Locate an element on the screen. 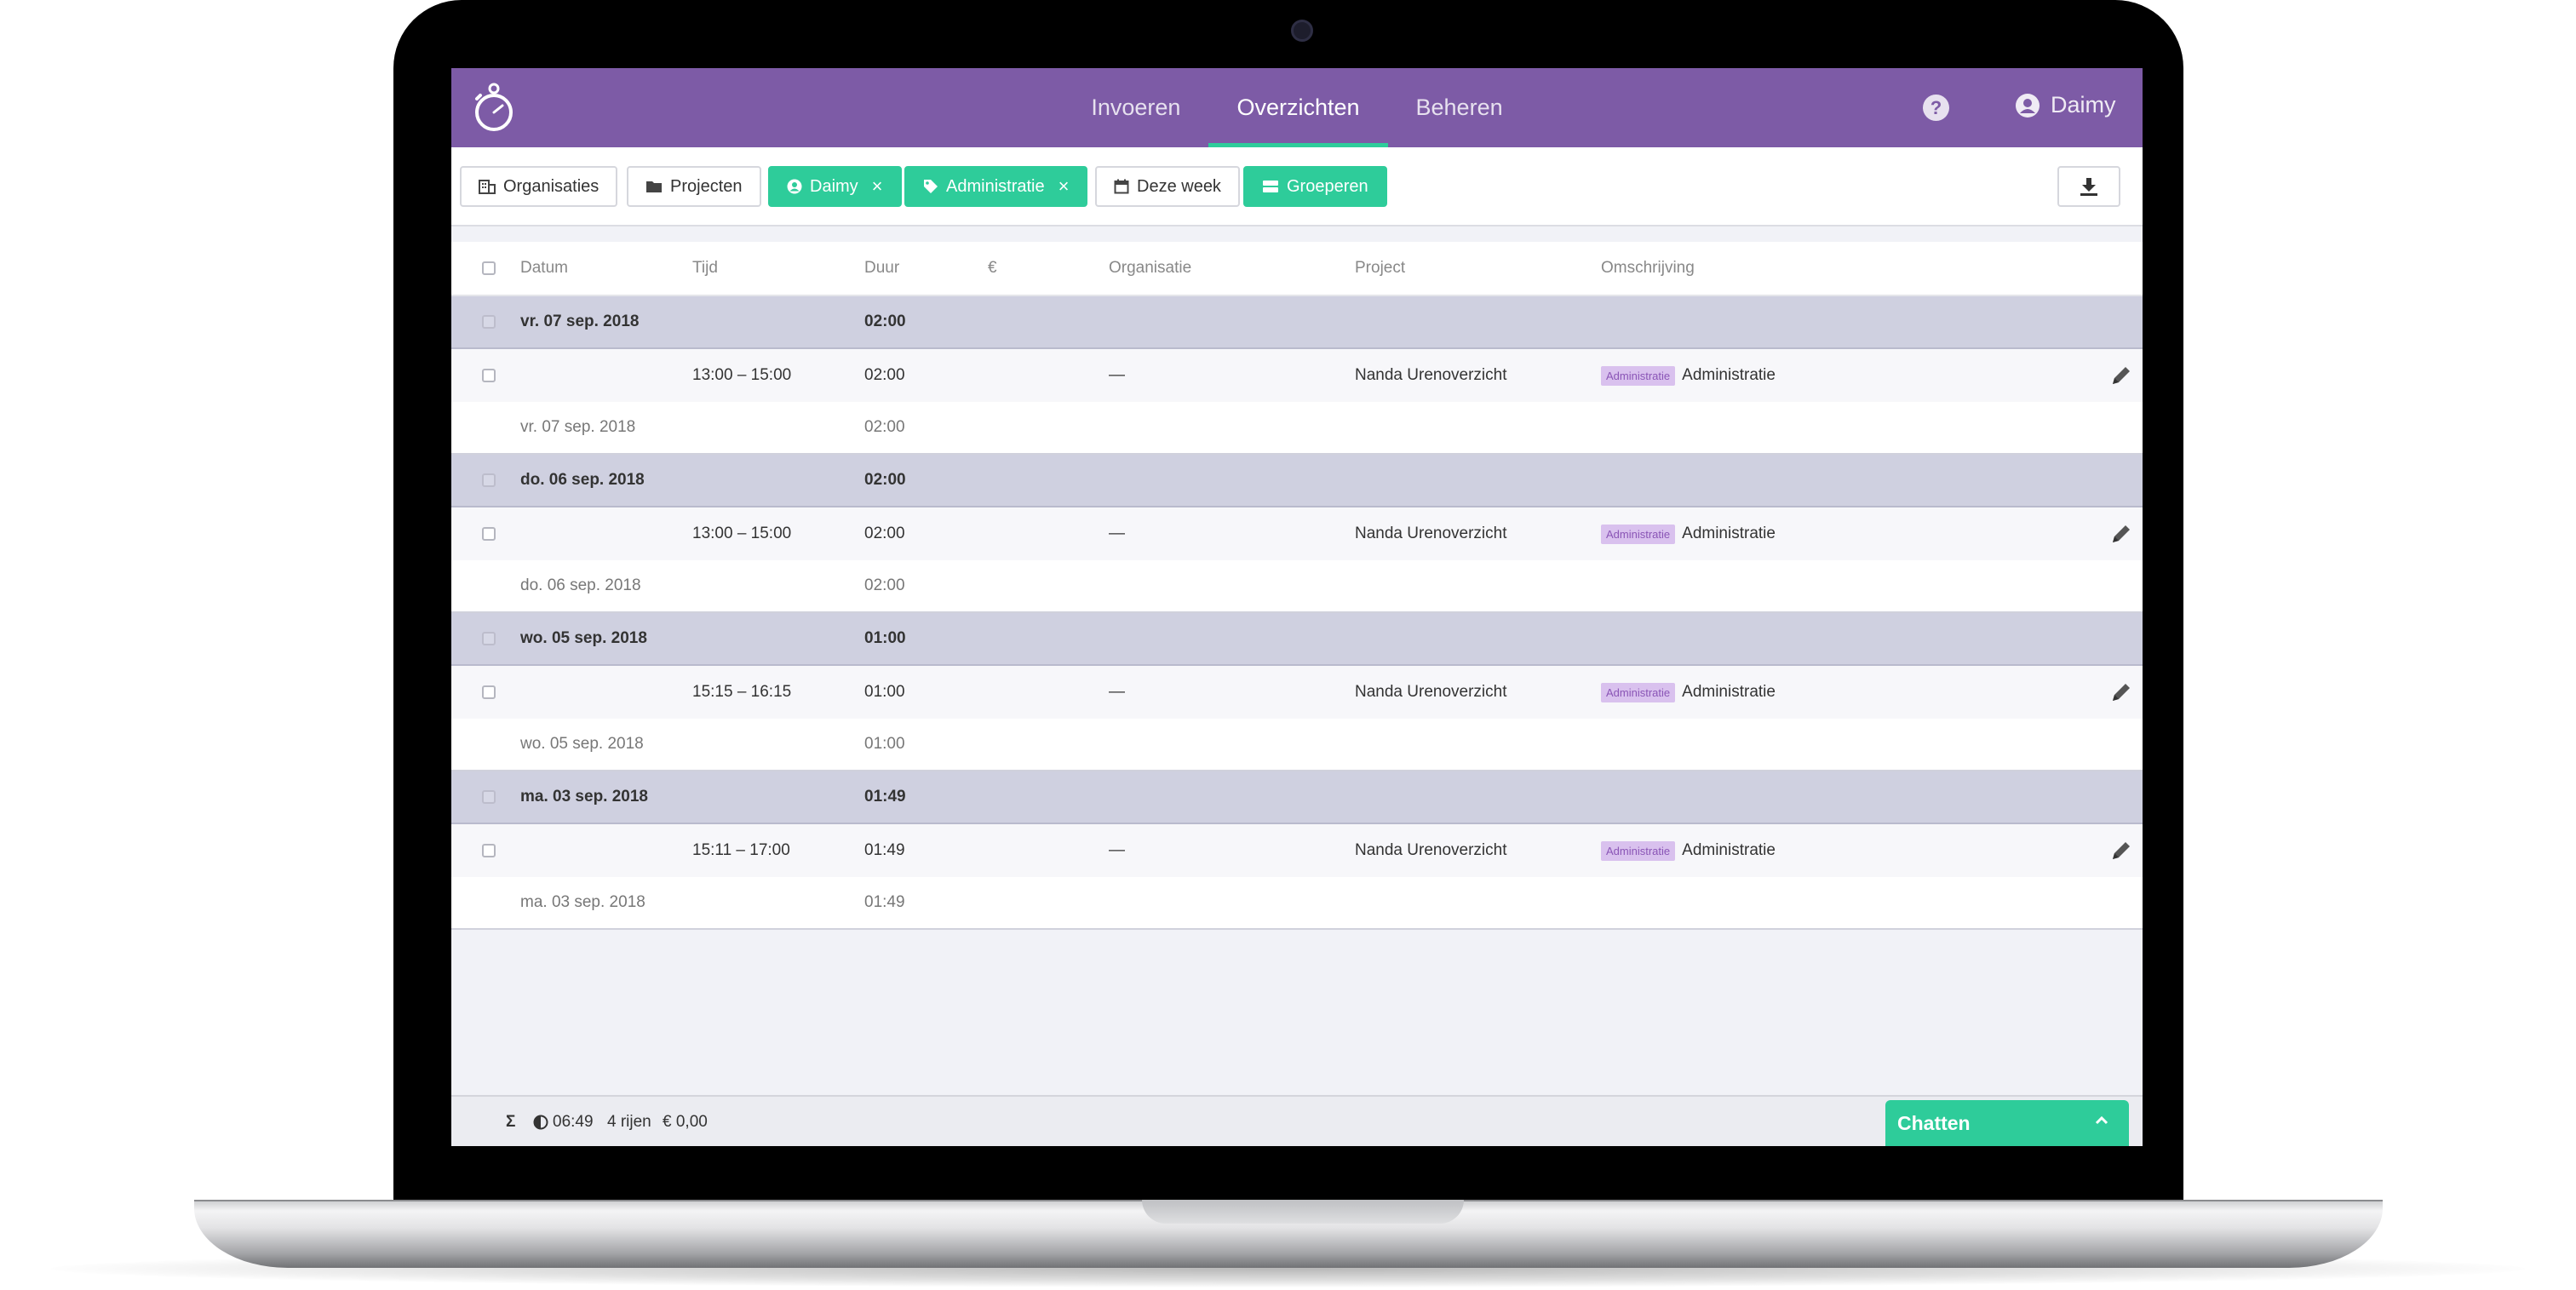 This screenshot has width=2576, height=1290. summary-date: vr. 07 sep. 2018 is located at coordinates (578, 427).